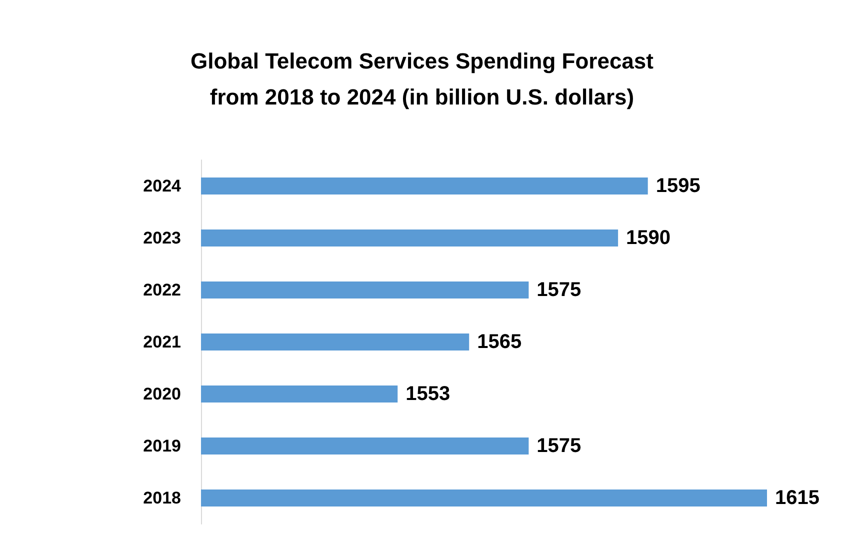  I want to click on data-label: 1595, so click(678, 186).